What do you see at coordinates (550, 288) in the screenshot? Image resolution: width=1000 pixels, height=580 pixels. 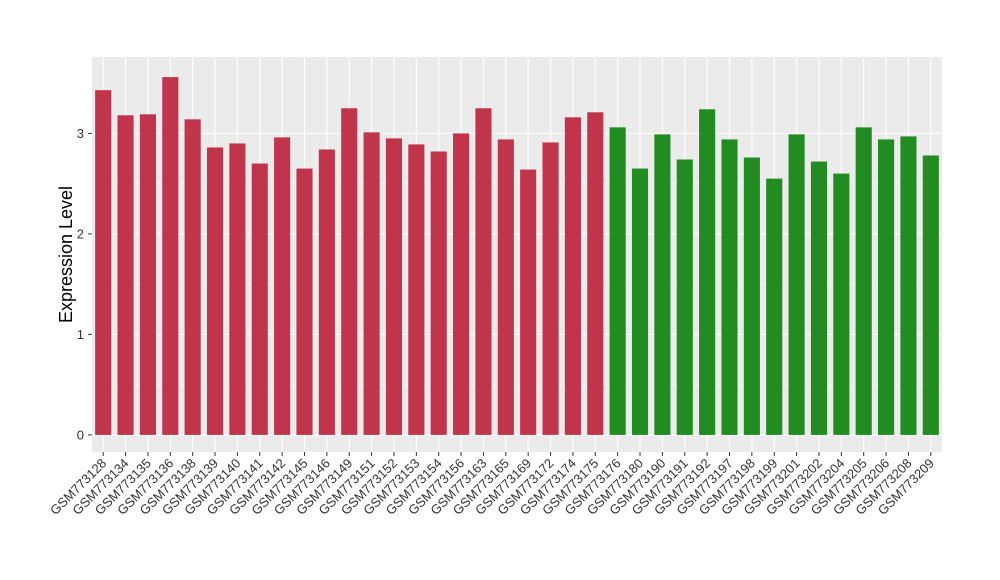 I see `bar-gsm773172` at bounding box center [550, 288].